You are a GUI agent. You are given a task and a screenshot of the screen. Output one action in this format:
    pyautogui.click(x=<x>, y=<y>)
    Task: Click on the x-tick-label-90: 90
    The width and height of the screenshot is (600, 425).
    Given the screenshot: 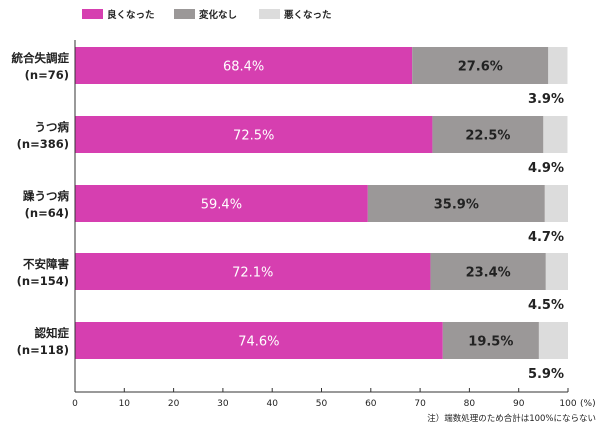 What is the action you would take?
    pyautogui.click(x=519, y=404)
    